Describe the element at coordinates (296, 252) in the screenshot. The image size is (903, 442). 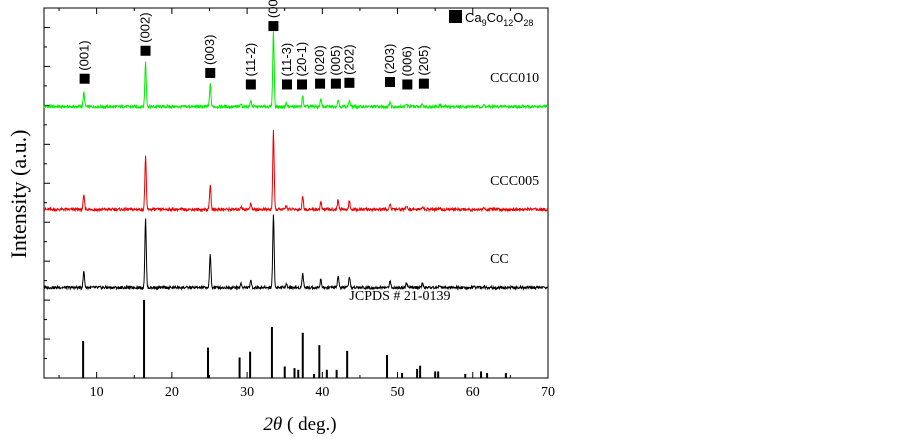
I see `series-line-cc` at that location.